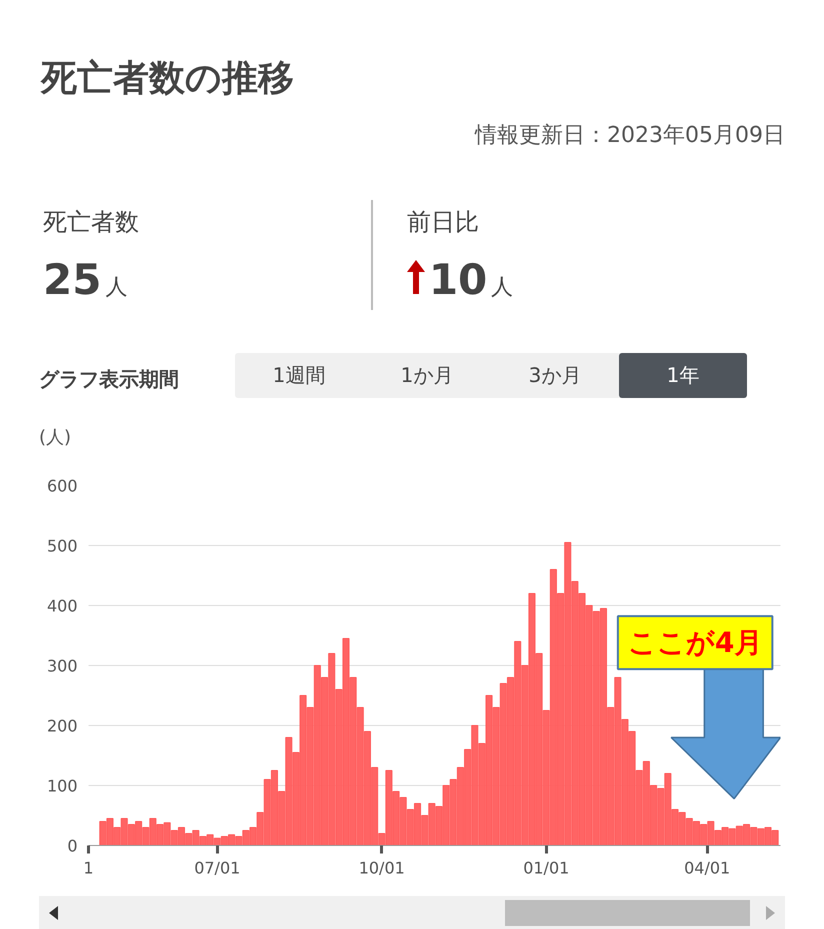  I want to click on y-tick-label: 100, so click(62, 786).